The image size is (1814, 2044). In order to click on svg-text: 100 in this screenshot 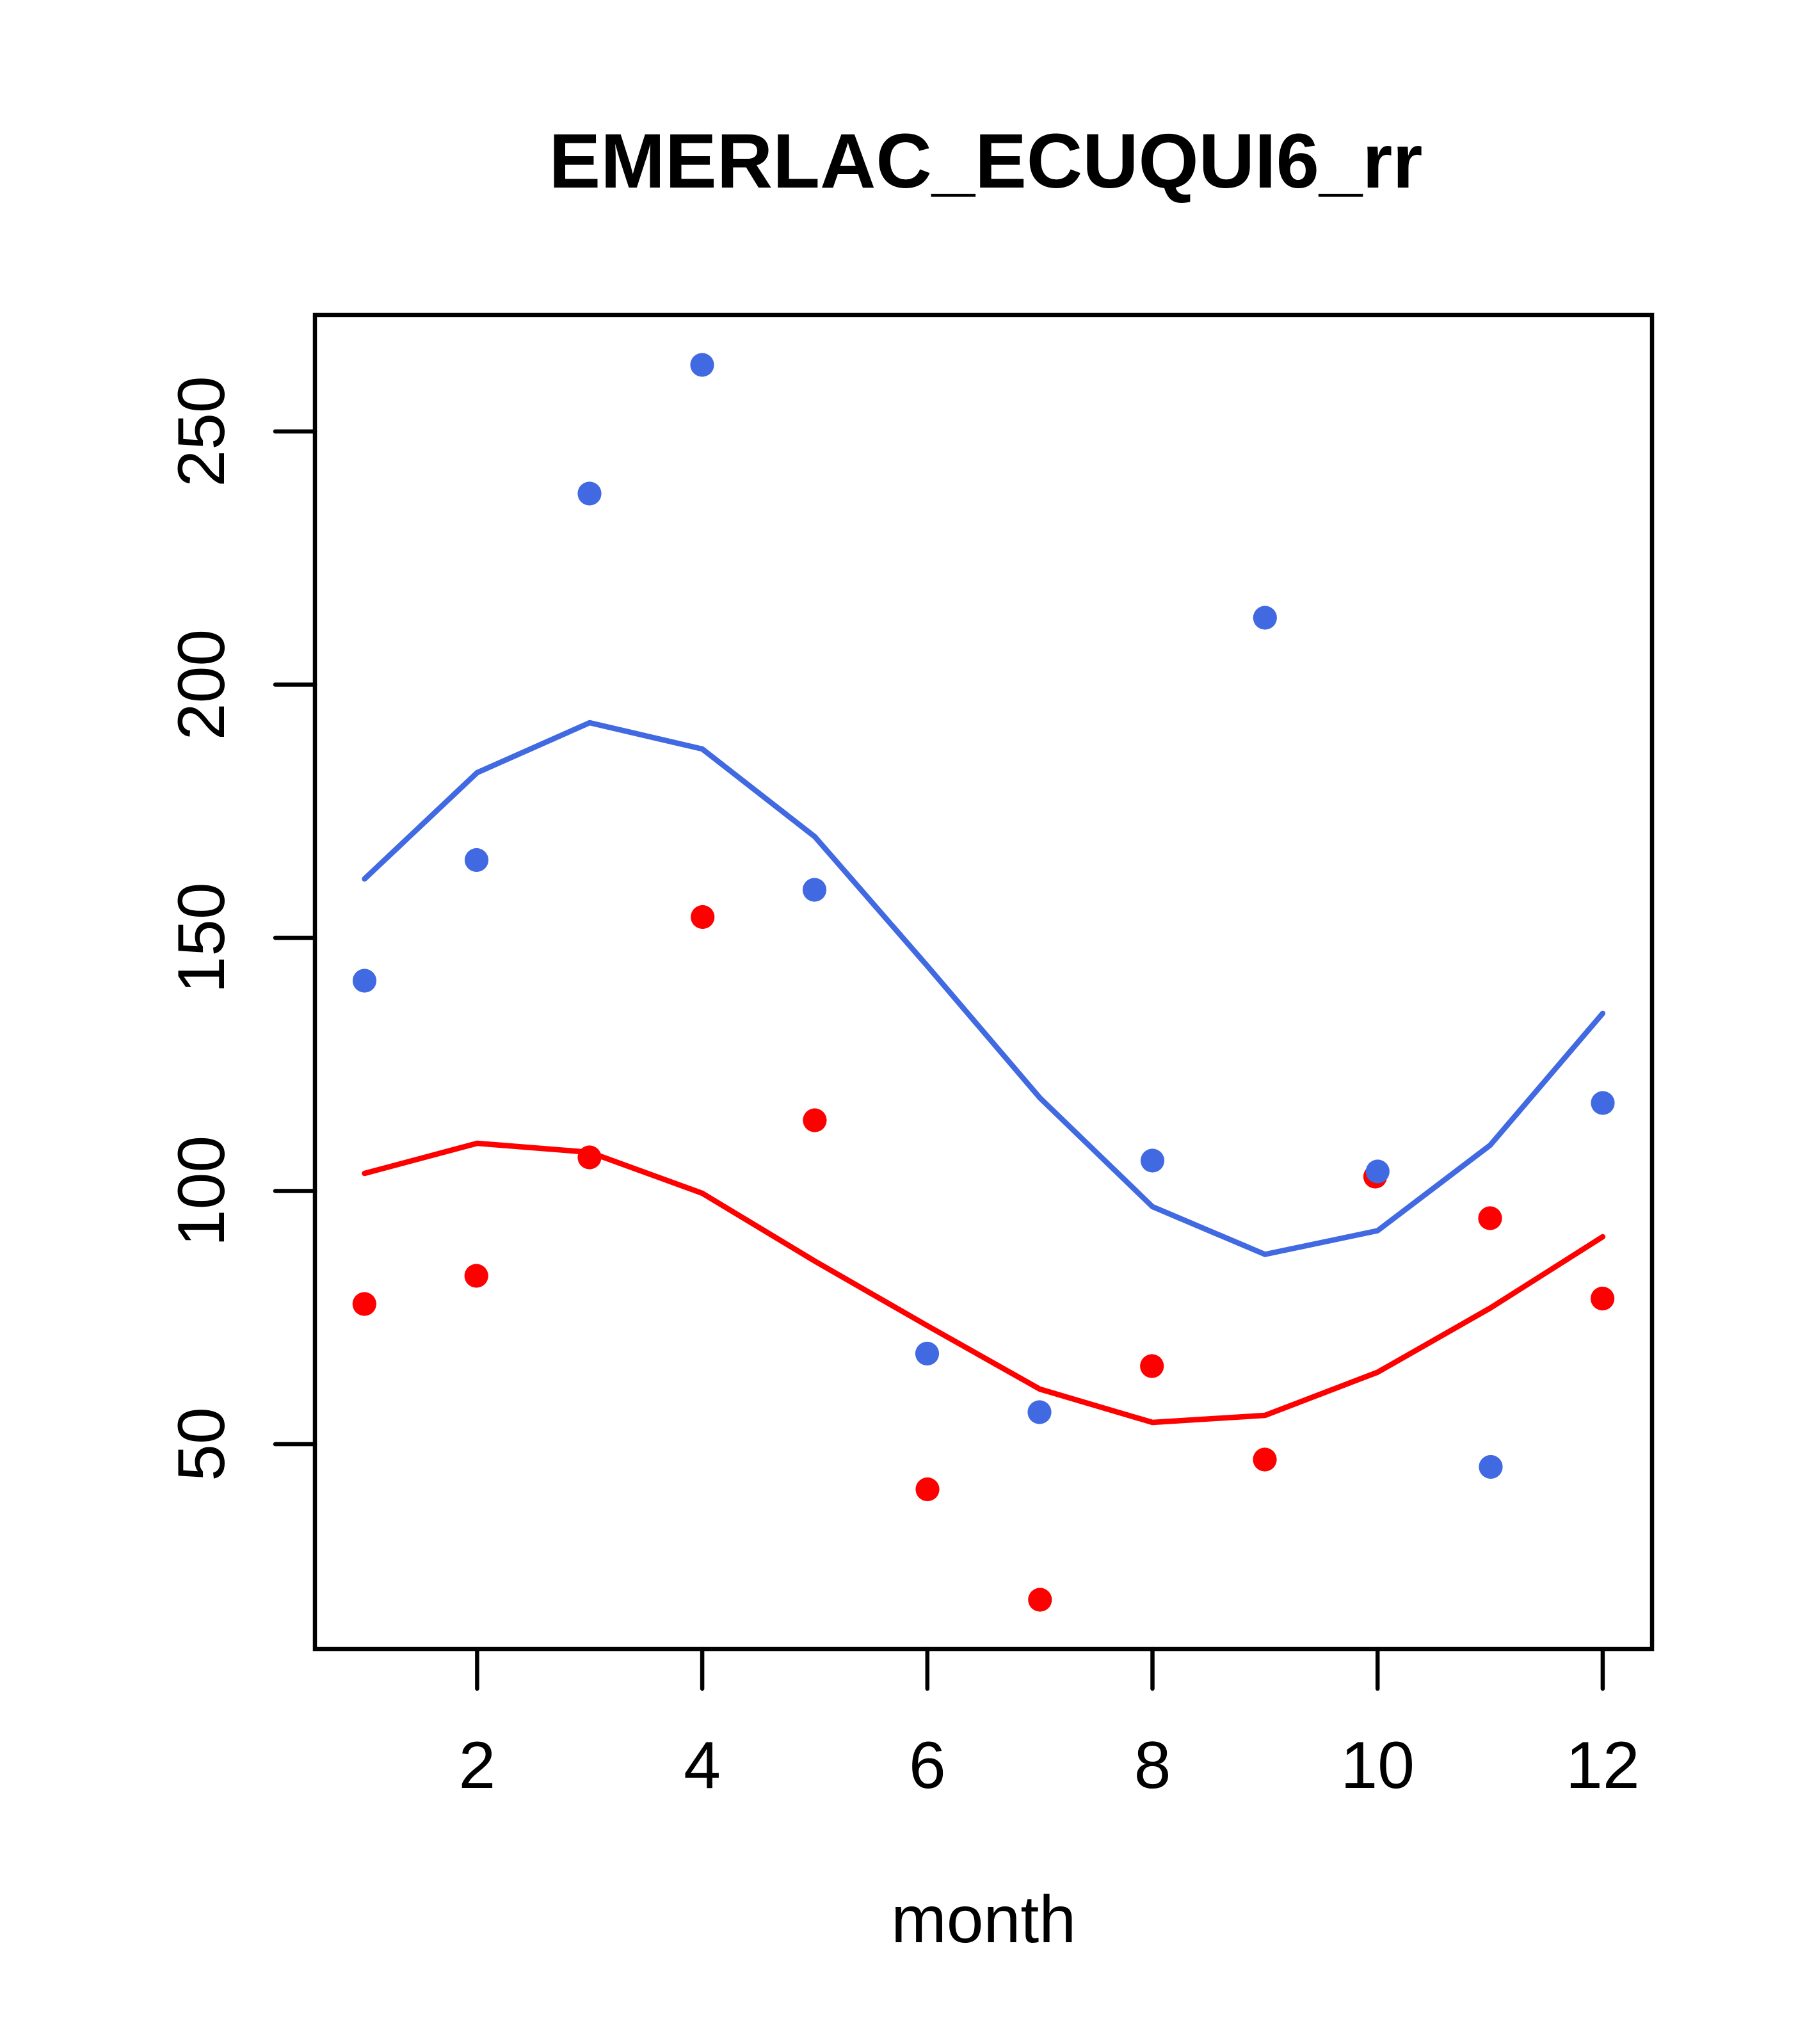, I will do `click(202, 1191)`.